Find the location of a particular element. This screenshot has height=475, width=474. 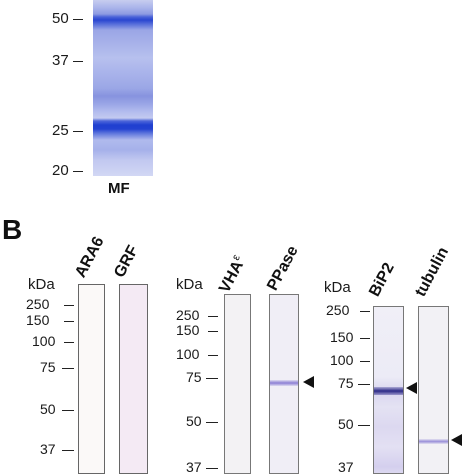

lane-label-bip2: BiP2 is located at coordinates (382, 280).